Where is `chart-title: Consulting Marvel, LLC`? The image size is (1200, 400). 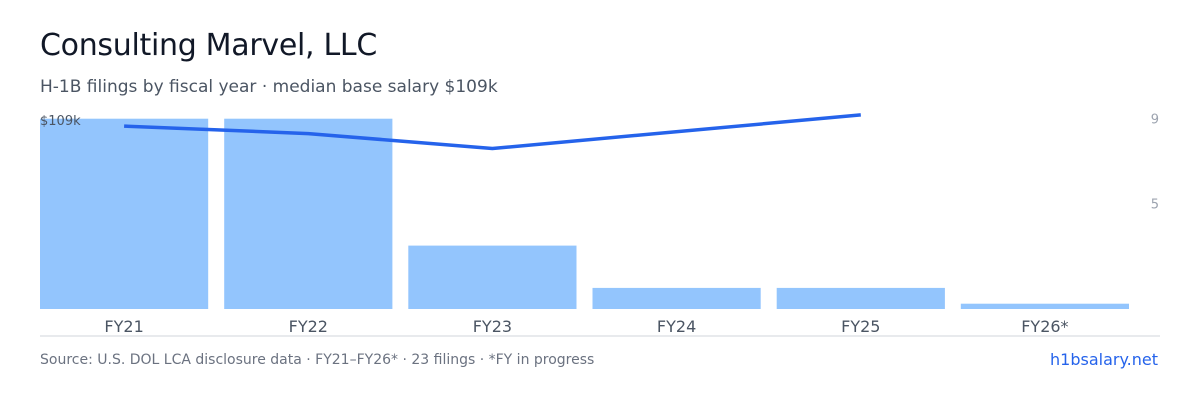
chart-title: Consulting Marvel, LLC is located at coordinates (208, 45).